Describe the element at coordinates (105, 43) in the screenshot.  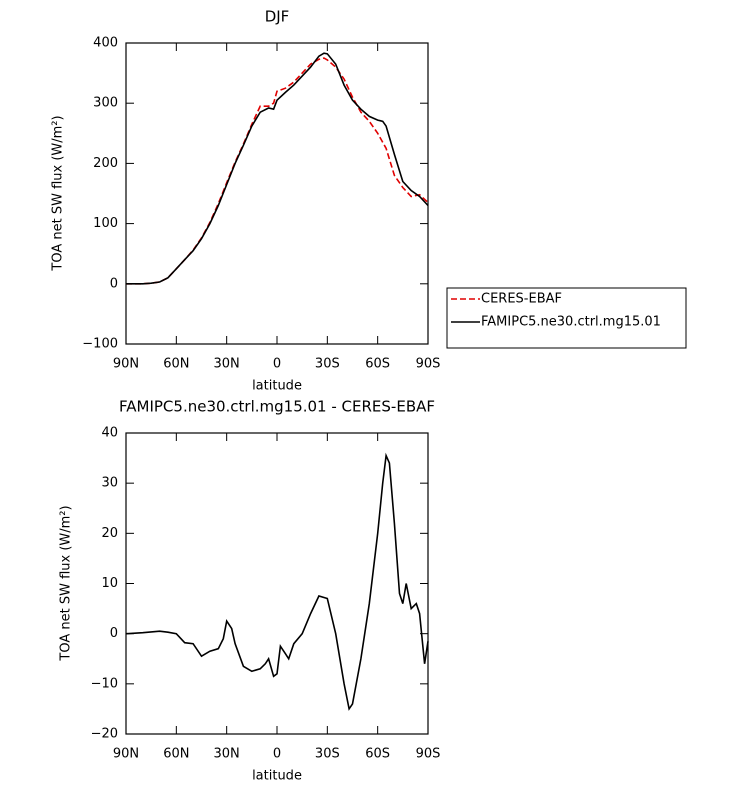
I see `y-tick-label: 400` at that location.